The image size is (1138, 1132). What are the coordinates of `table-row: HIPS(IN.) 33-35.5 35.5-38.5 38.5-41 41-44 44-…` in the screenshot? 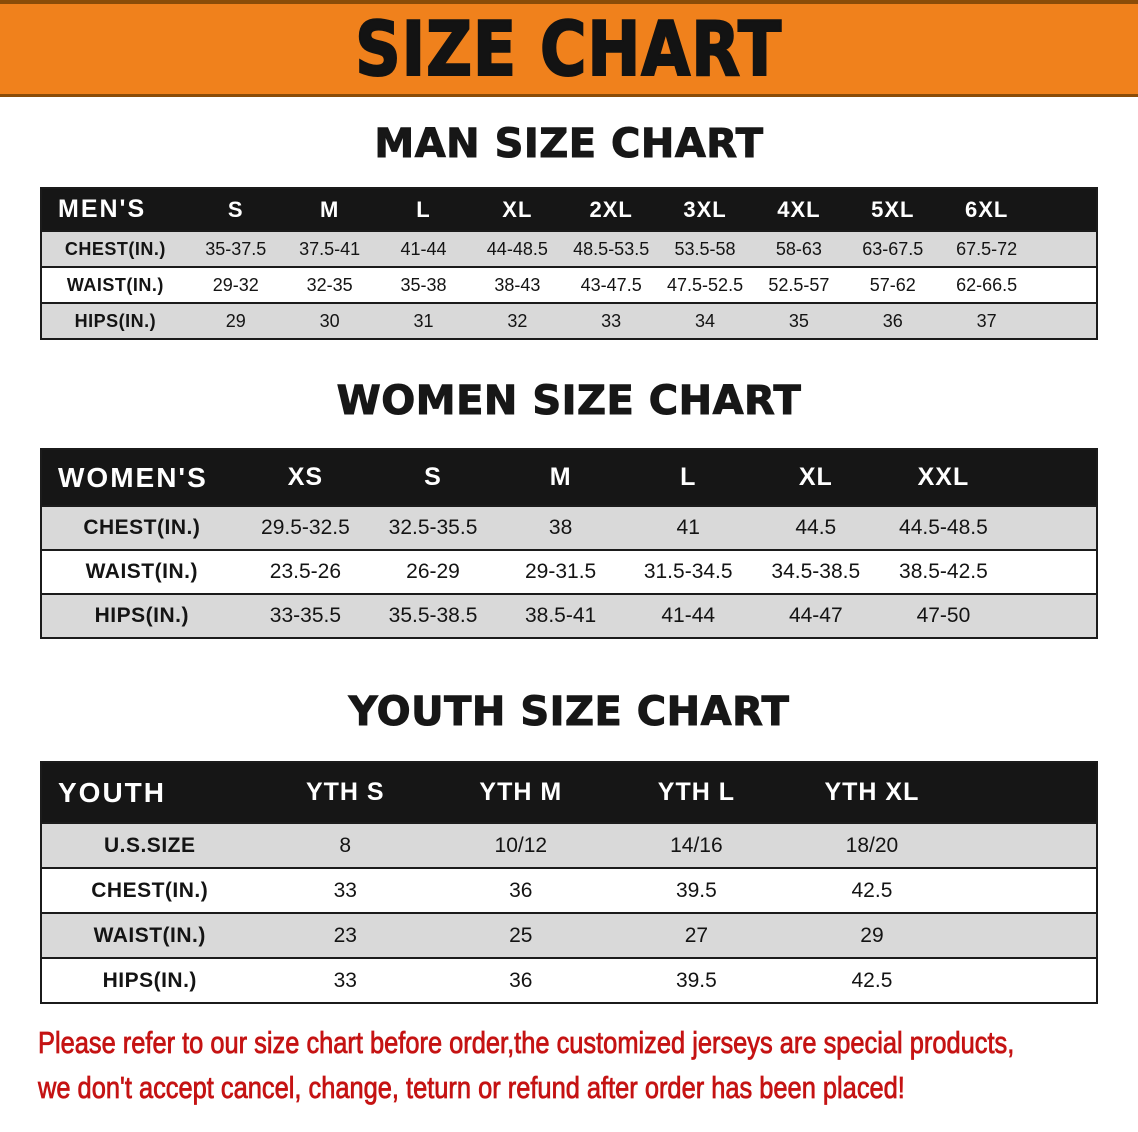 It's located at (569, 615).